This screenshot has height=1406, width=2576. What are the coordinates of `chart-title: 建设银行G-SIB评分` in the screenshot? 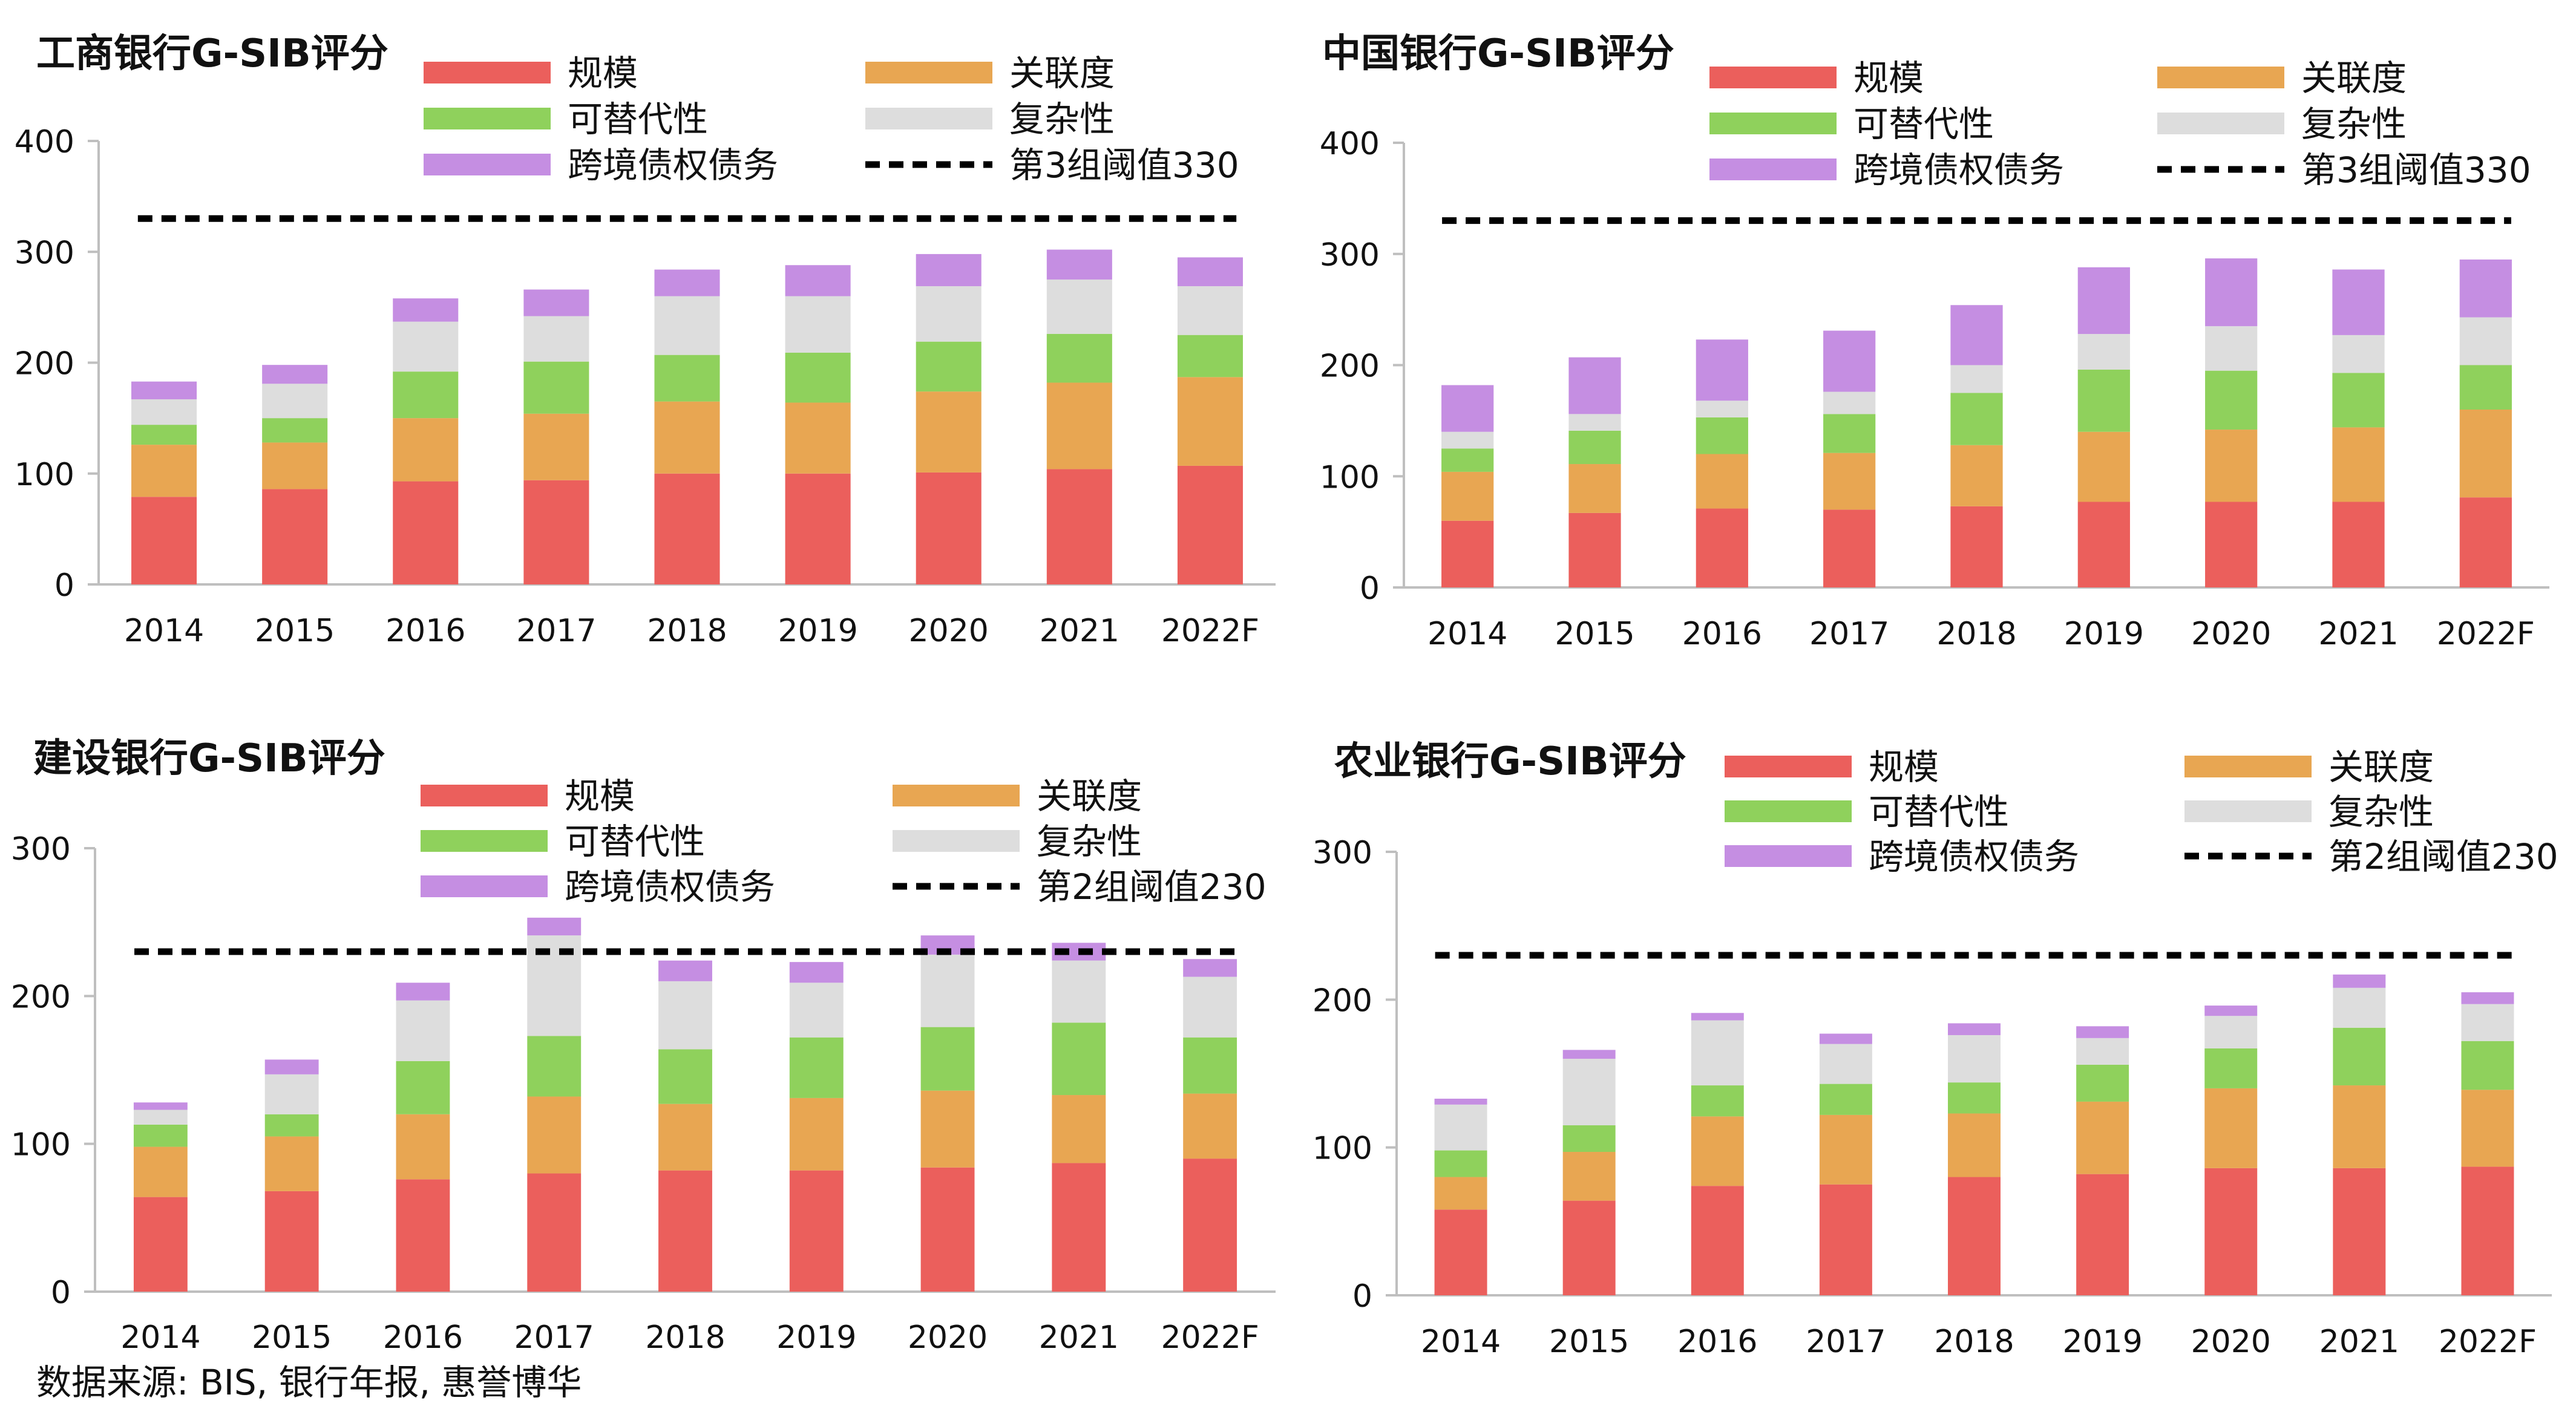 It's located at (209, 759).